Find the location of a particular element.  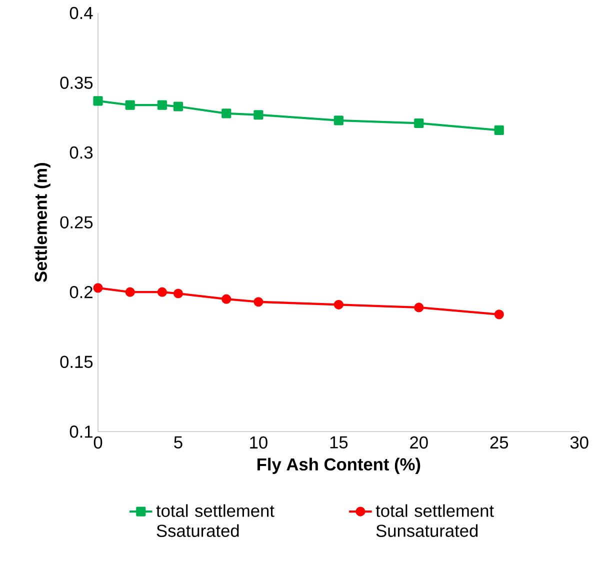

y-tick-label: 0.2 is located at coordinates (81, 292).